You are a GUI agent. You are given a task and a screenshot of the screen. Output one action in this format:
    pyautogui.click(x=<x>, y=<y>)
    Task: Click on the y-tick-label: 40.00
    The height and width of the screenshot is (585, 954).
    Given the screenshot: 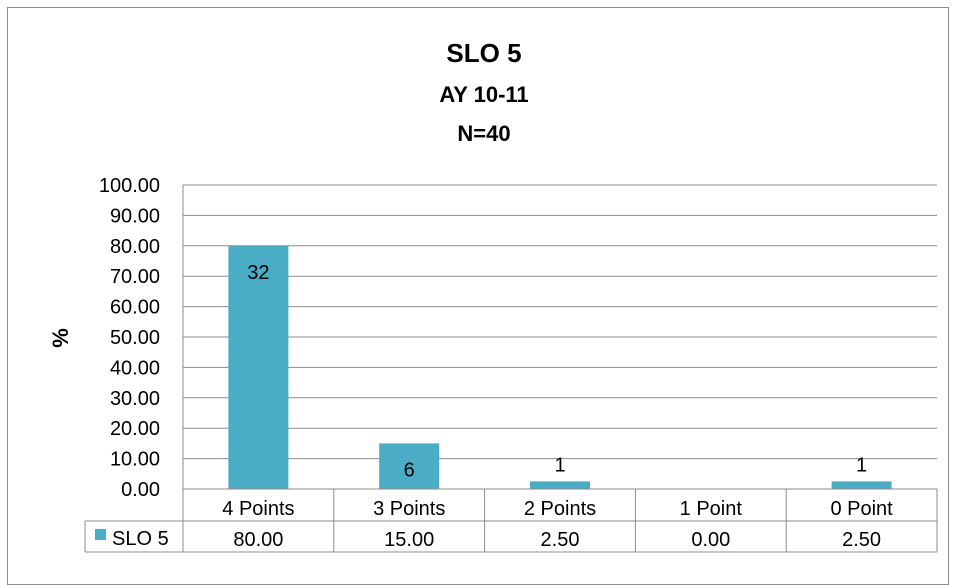 What is the action you would take?
    pyautogui.click(x=135, y=368)
    